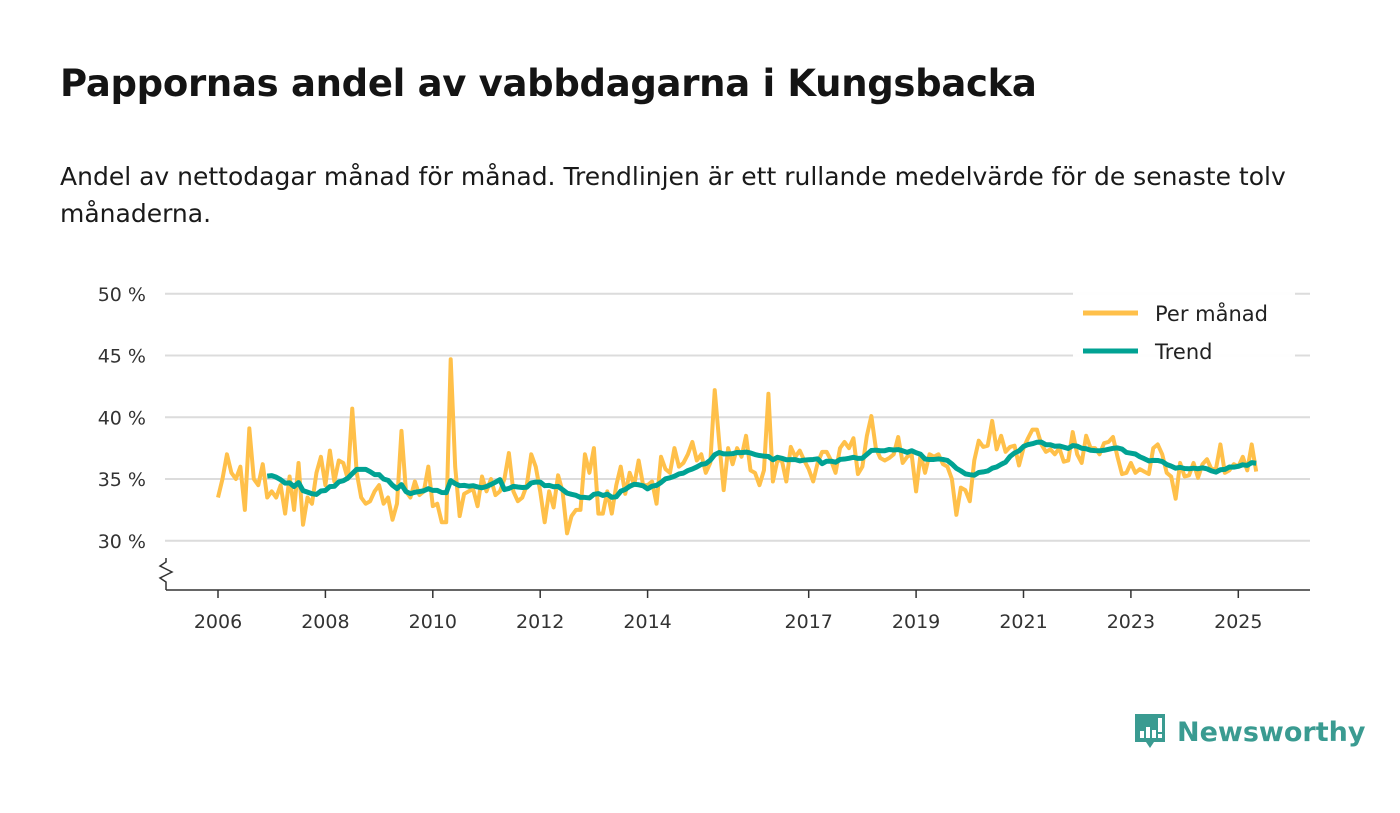  What do you see at coordinates (1211, 313) in the screenshot?
I see `legend-label: Per månad` at bounding box center [1211, 313].